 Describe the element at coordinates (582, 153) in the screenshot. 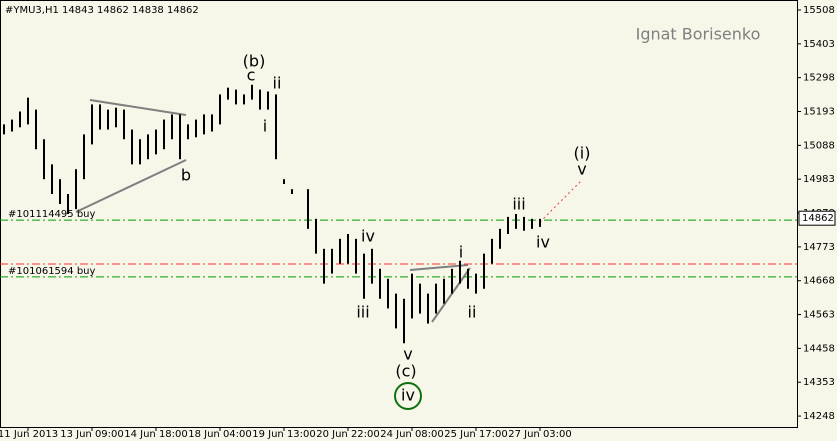

I see `wave-label: (i)` at that location.